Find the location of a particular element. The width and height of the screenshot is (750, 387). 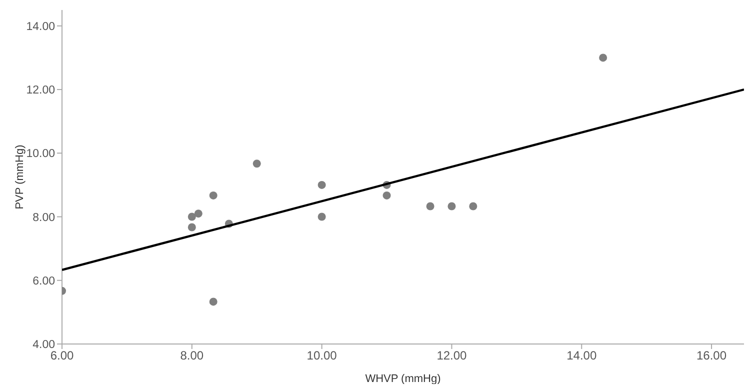

x-tick-label: 8.00 is located at coordinates (192, 355).